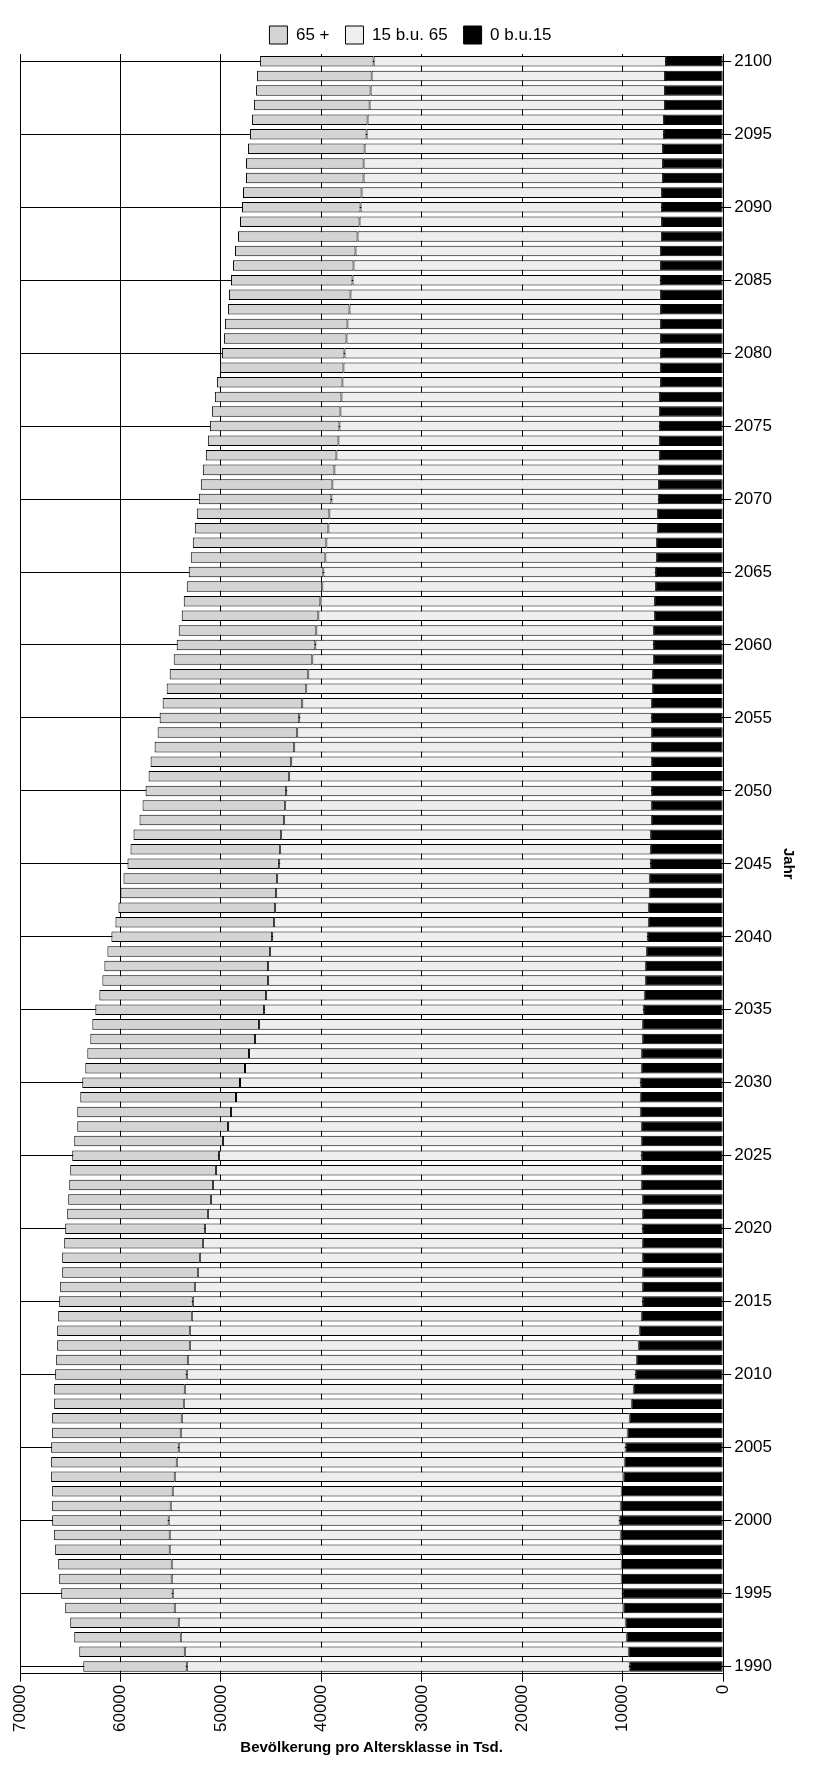  What do you see at coordinates (521, 1708) in the screenshot?
I see `x-tick-label: 20000` at bounding box center [521, 1708].